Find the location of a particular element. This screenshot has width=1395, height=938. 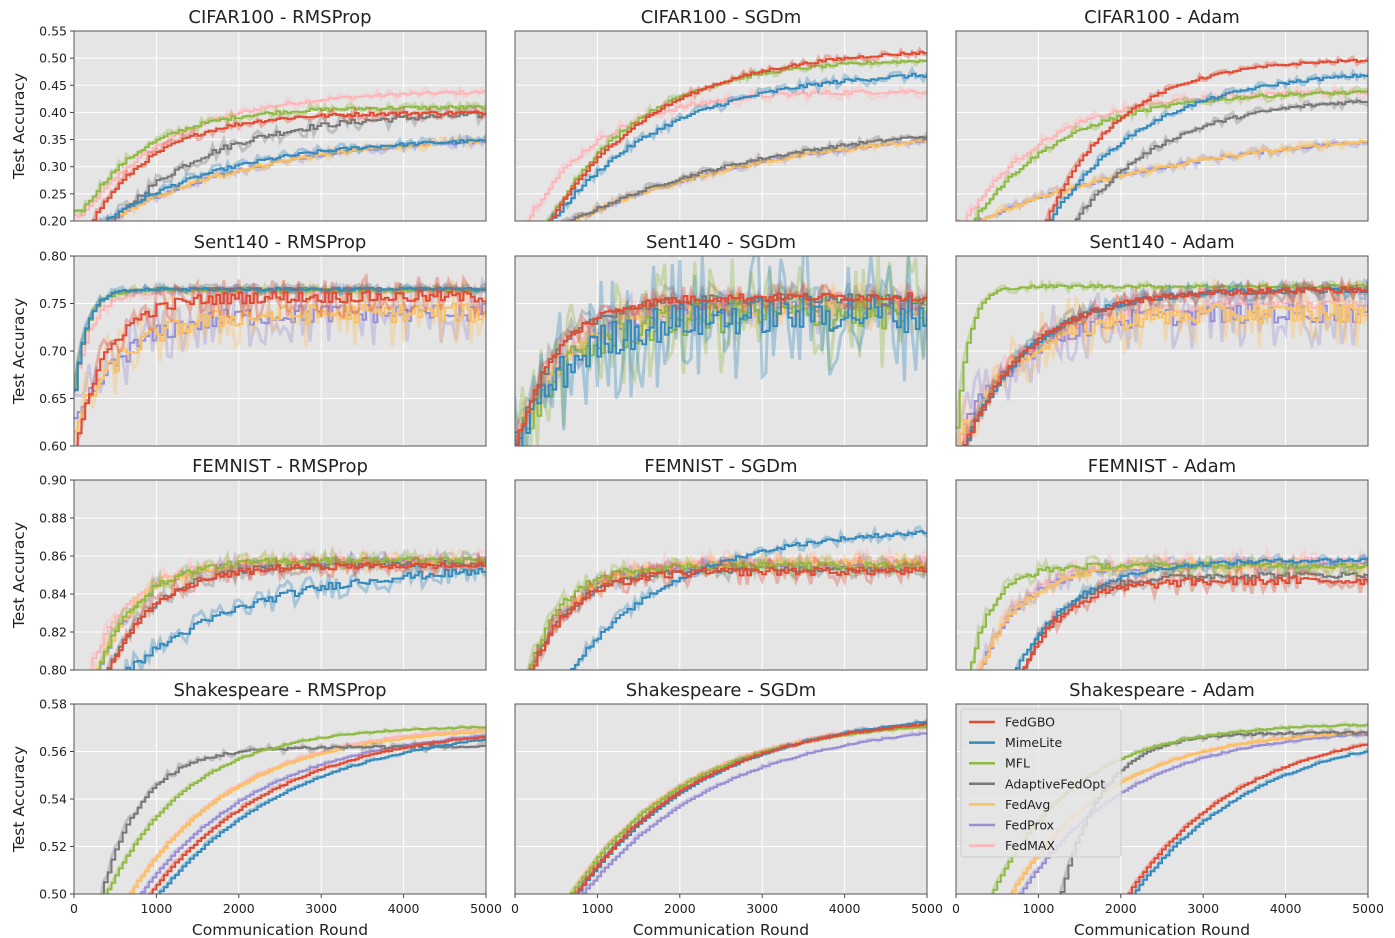

series-line-adaptivefedopt is located at coordinates (1213, 812).